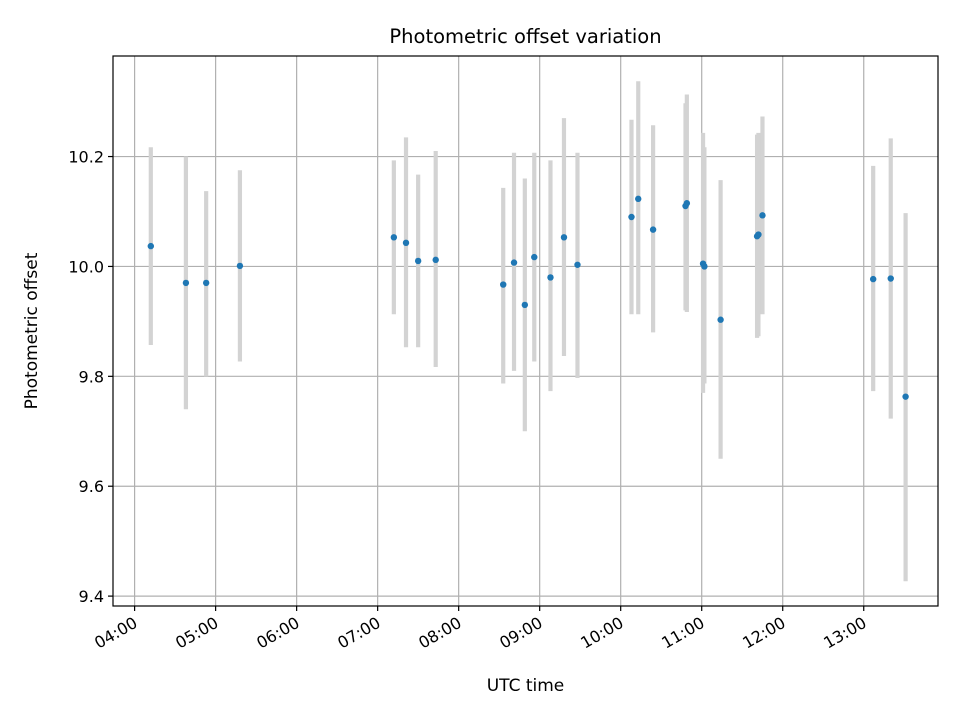 The image size is (960, 720). What do you see at coordinates (601, 633) in the screenshot?
I see `x-tick-label: 10:00` at bounding box center [601, 633].